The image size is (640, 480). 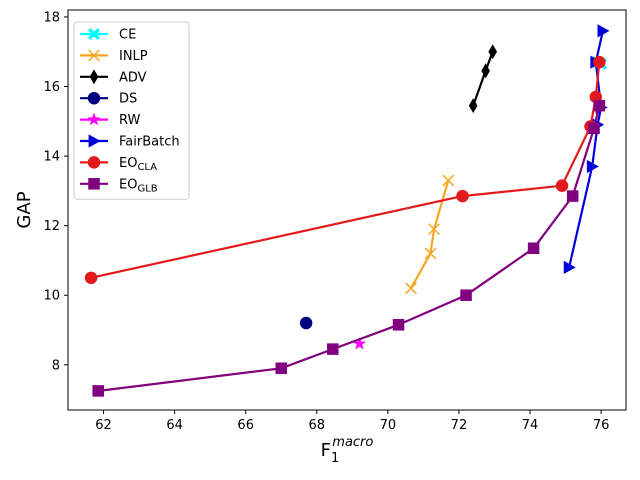 I want to click on legend-item-fairbatch: FairBatch, so click(x=130, y=142).